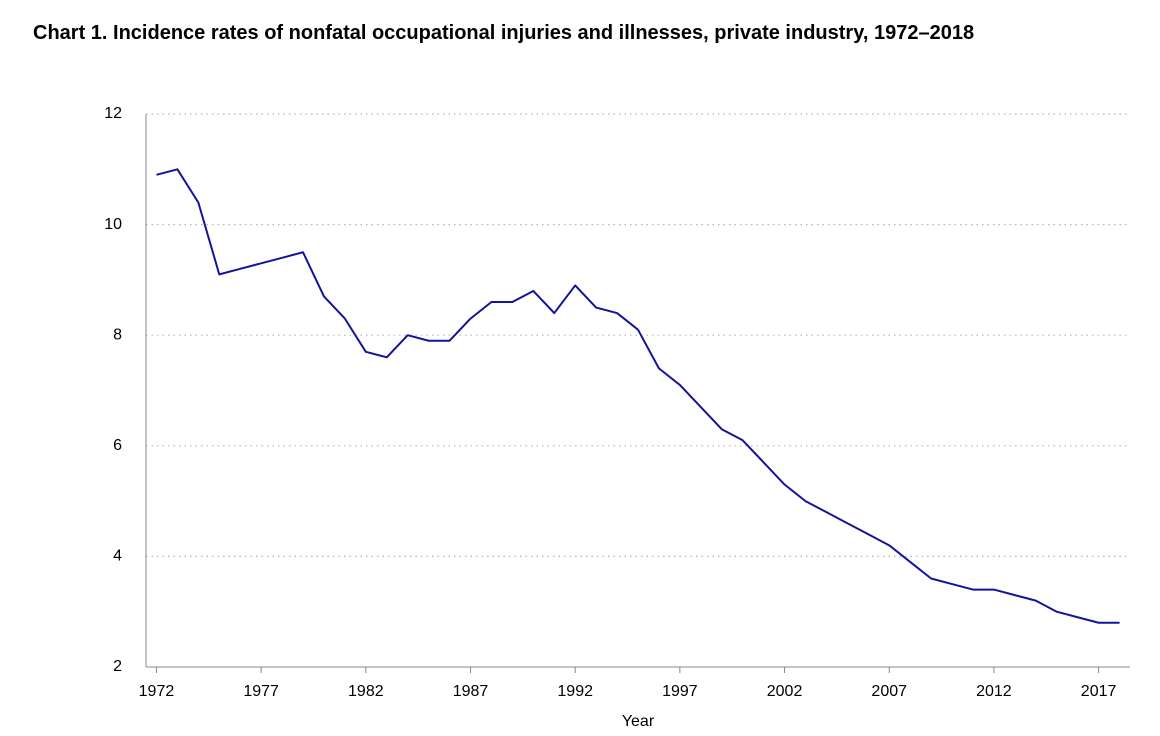 This screenshot has width=1160, height=736. Describe the element at coordinates (680, 691) in the screenshot. I see `x-tick-label: 1997` at that location.